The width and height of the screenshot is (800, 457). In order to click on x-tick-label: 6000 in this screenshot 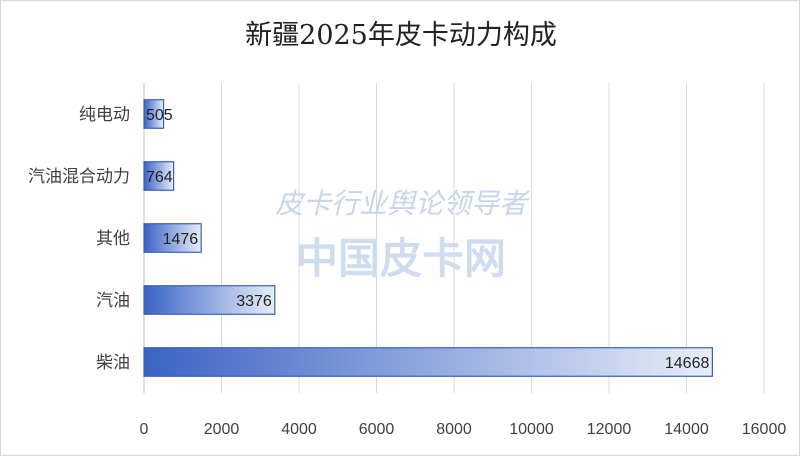, I will do `click(377, 429)`.